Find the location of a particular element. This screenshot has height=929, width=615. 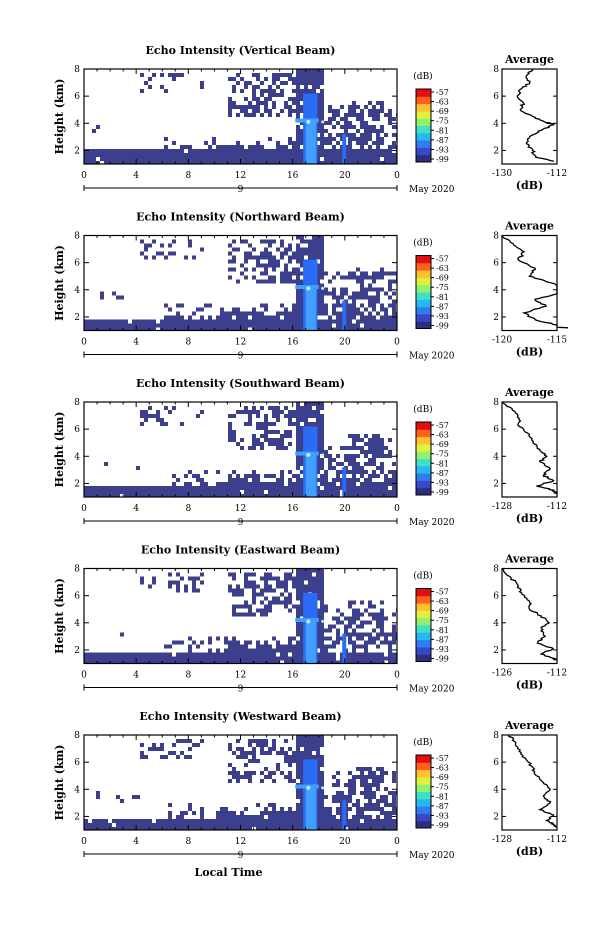

x-tick-label: 8 is located at coordinates (188, 509).